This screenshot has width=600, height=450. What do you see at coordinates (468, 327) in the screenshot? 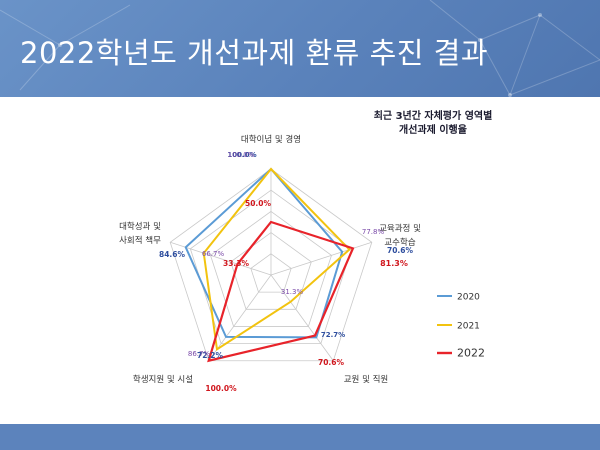
I see `legend-label-2021: 2021` at bounding box center [468, 327].